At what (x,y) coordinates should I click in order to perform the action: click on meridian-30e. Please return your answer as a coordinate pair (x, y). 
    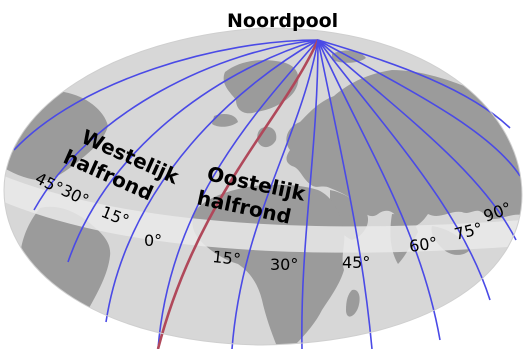
    Looking at the image, I should click on (310, 194).